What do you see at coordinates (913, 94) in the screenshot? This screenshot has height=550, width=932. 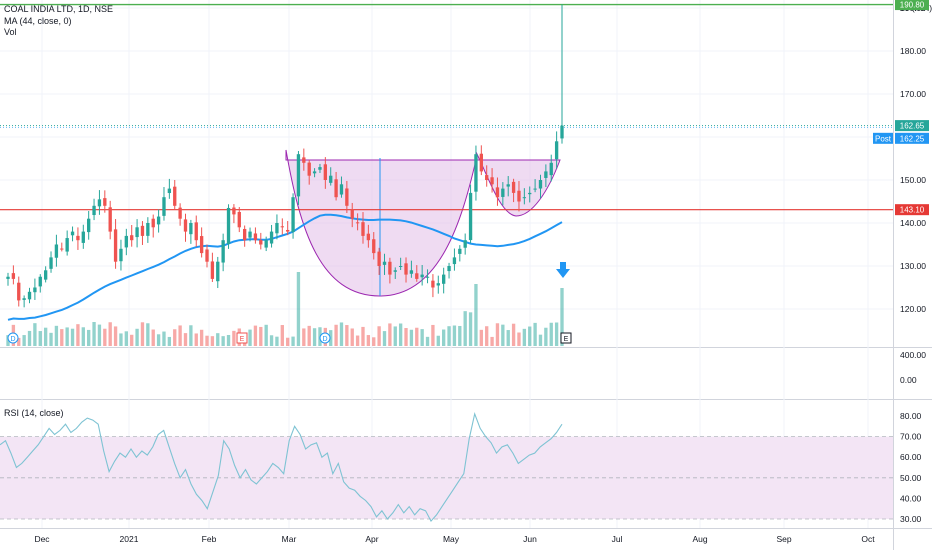 I see `price-tick-label: 170.00` at bounding box center [913, 94].